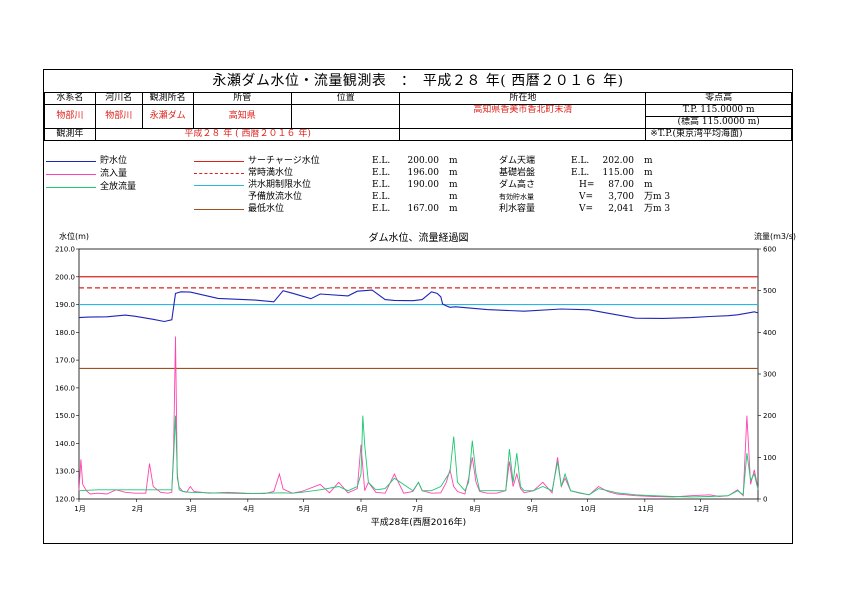 This screenshot has width=842, height=595. I want to click on spec-label: 有効貯水量, so click(516, 197).